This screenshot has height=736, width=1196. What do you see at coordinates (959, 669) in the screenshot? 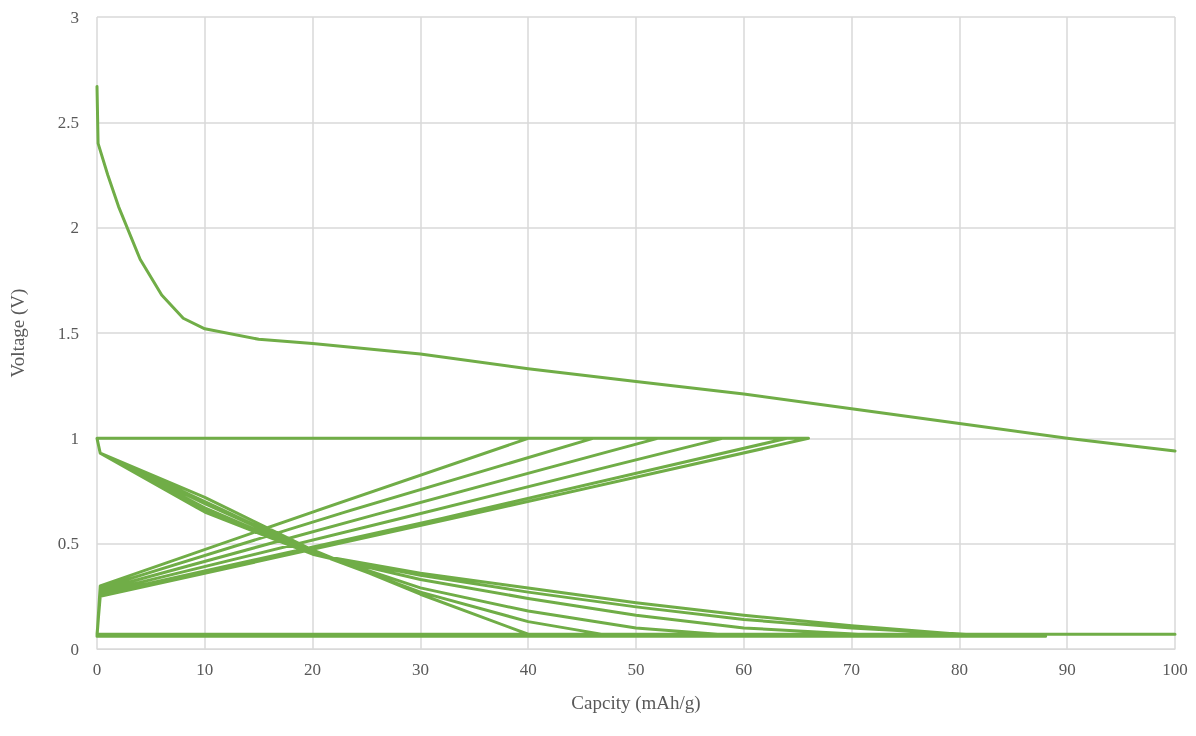
I see `x-tick-label: 80` at bounding box center [959, 669].